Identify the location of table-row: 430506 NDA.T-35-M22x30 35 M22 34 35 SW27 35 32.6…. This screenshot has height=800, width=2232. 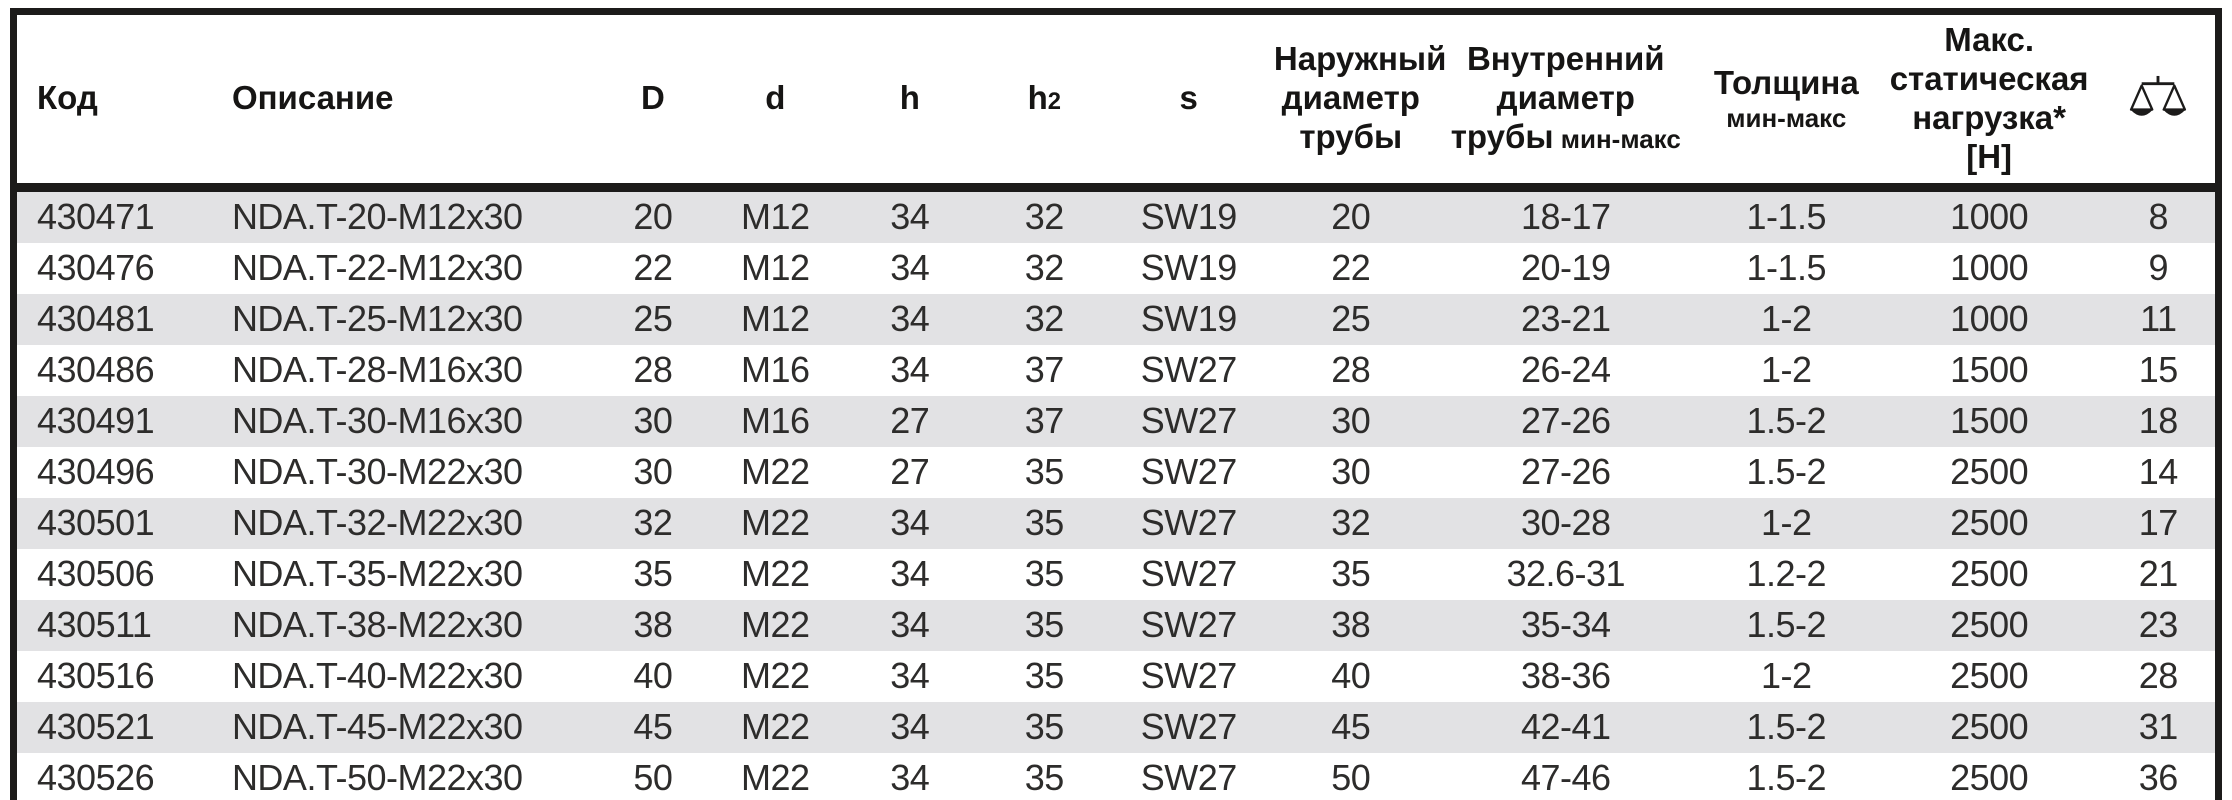
(1116, 574).